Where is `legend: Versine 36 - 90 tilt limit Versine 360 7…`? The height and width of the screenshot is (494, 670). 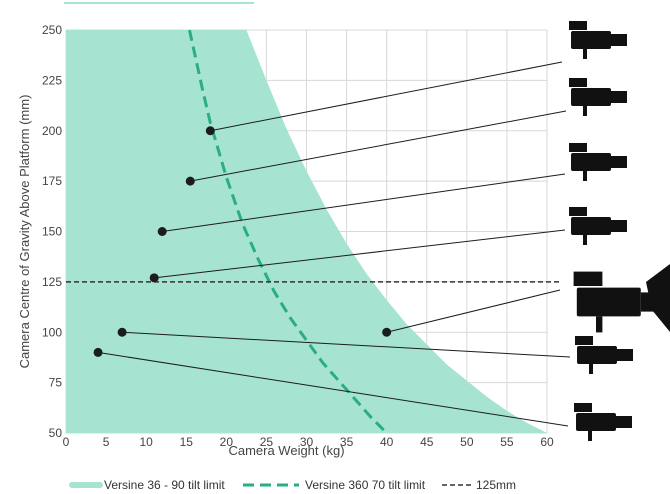
legend: Versine 36 - 90 tilt limit Versine 360 7… is located at coordinates (292, 485).